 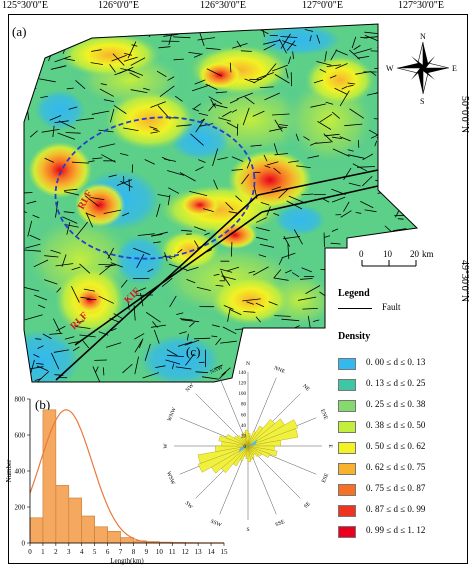 What do you see at coordinates (355, 308) in the screenshot?
I see `legend-fault-symbol` at bounding box center [355, 308].